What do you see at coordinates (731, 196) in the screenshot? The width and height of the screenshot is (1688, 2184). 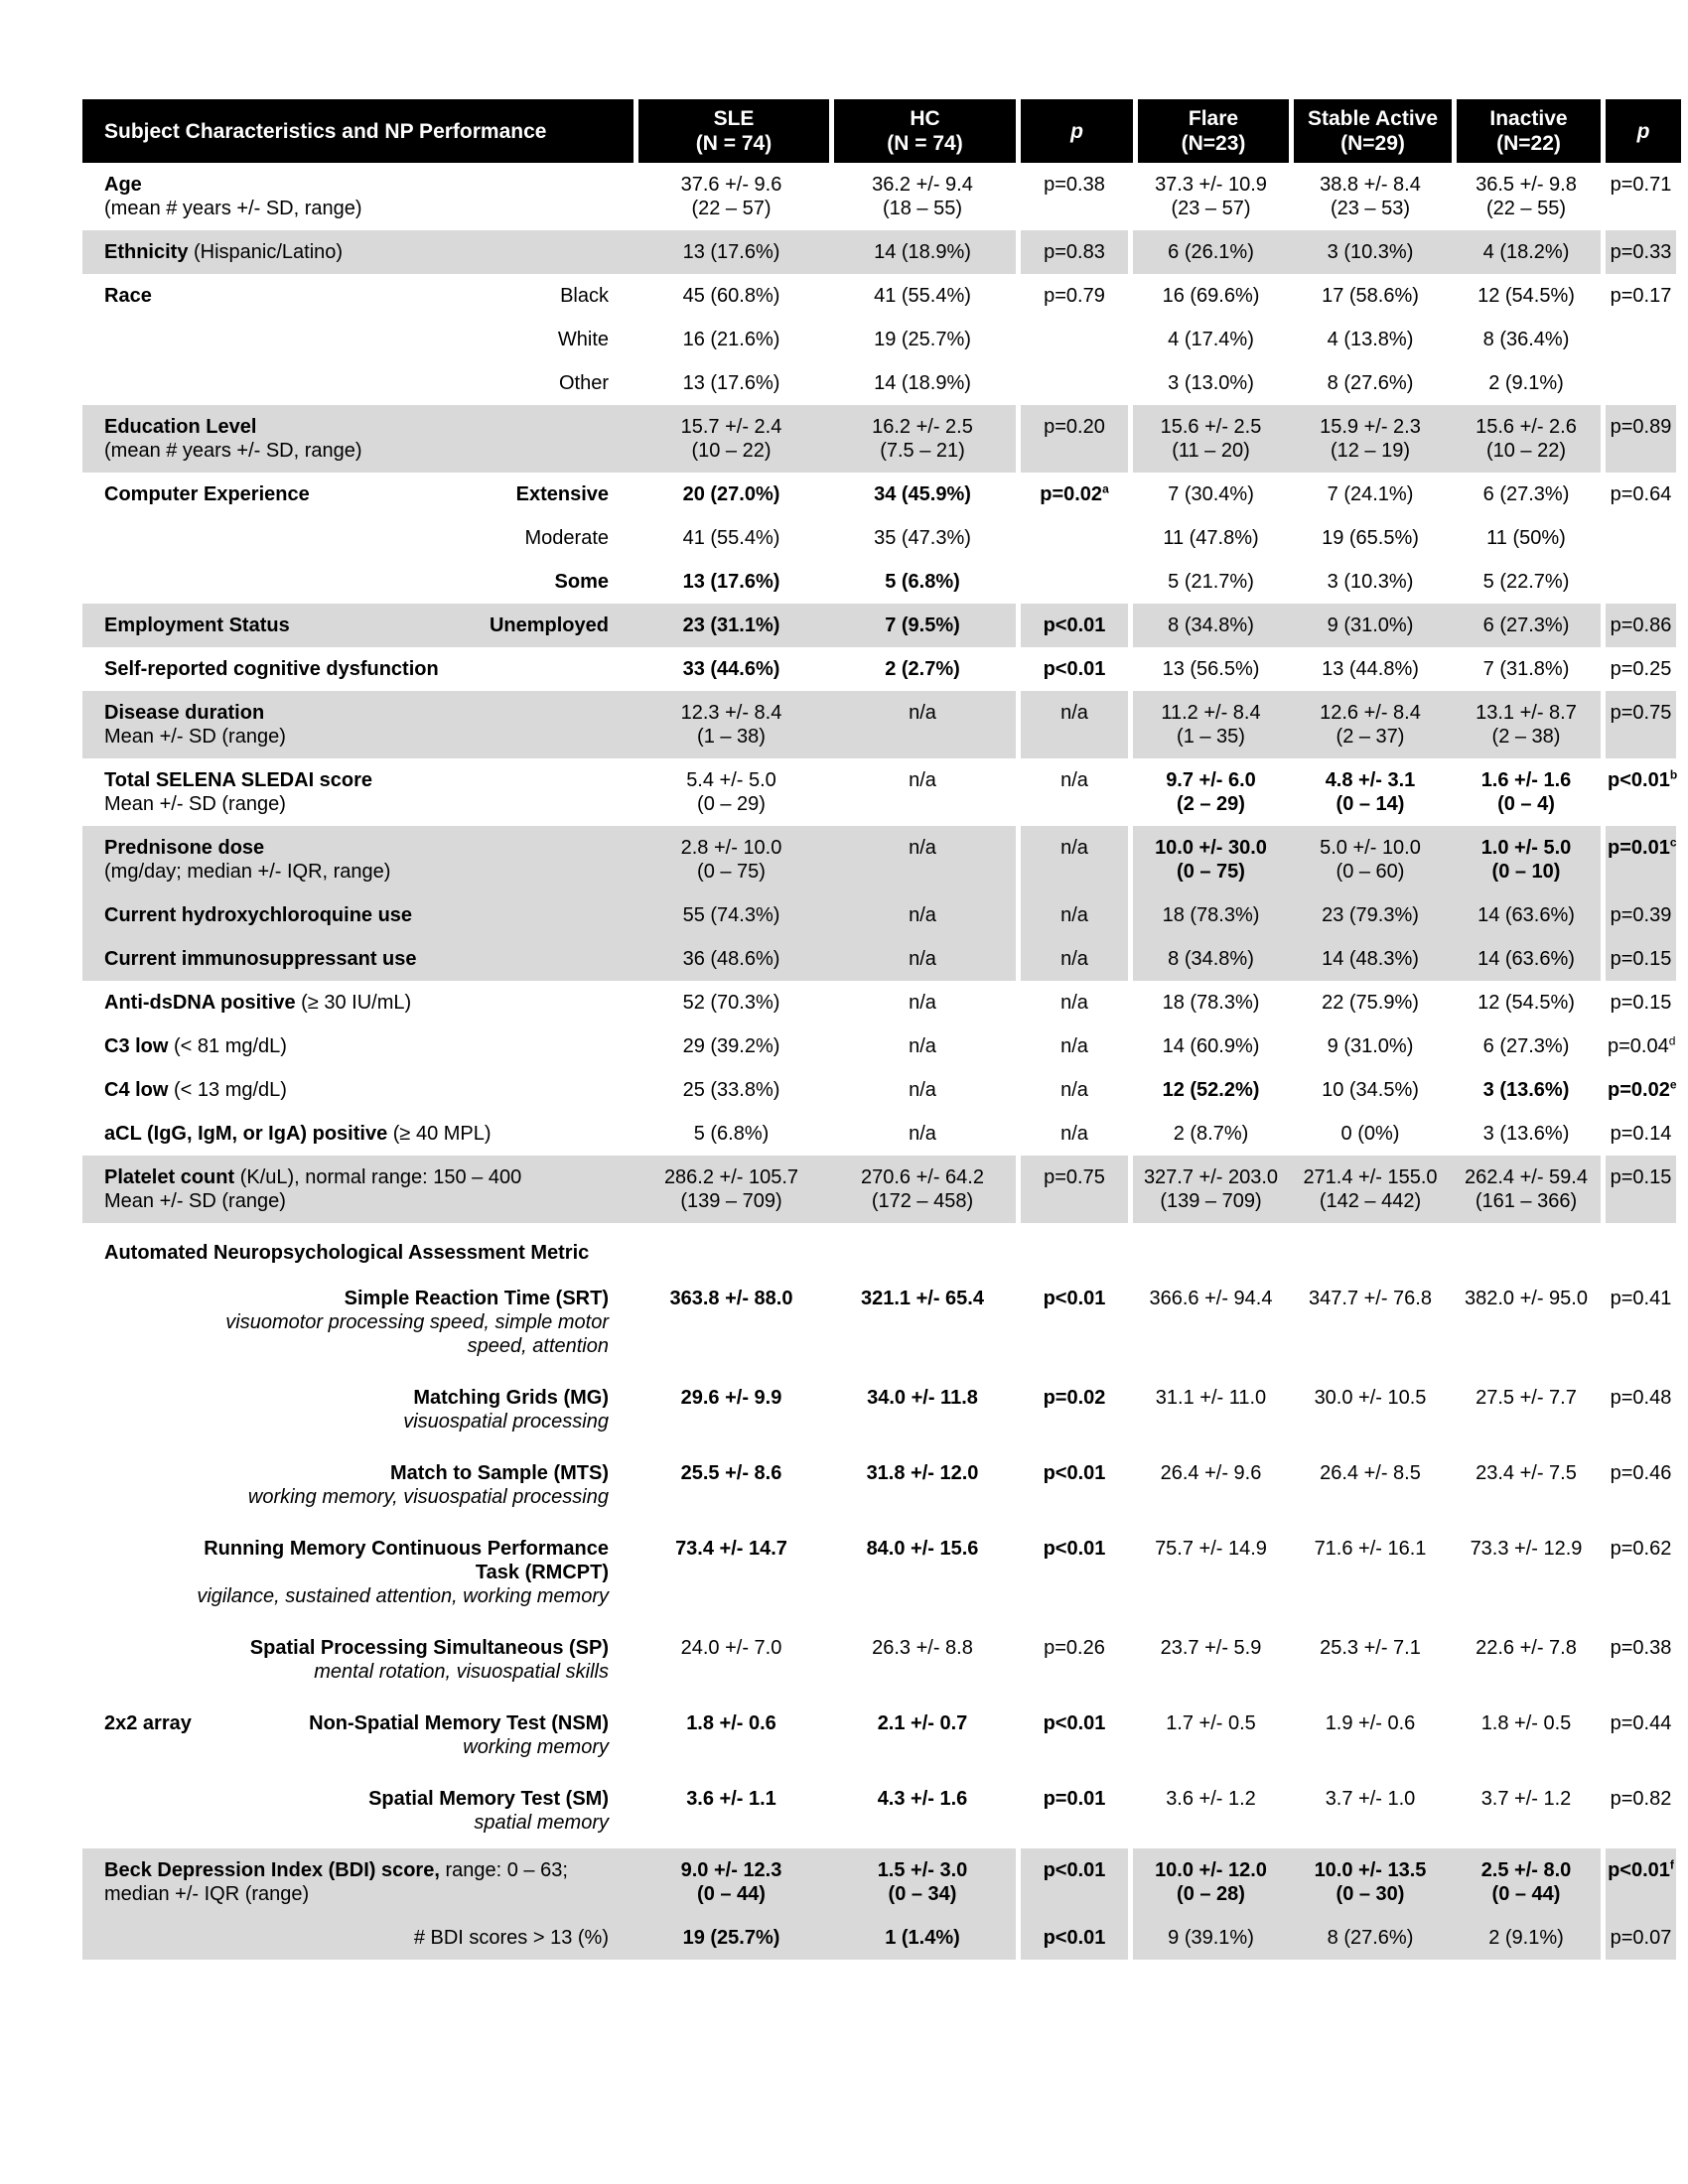 I see `cell-sle: 37.6 +/- 9.6 (22 – 57)` at bounding box center [731, 196].